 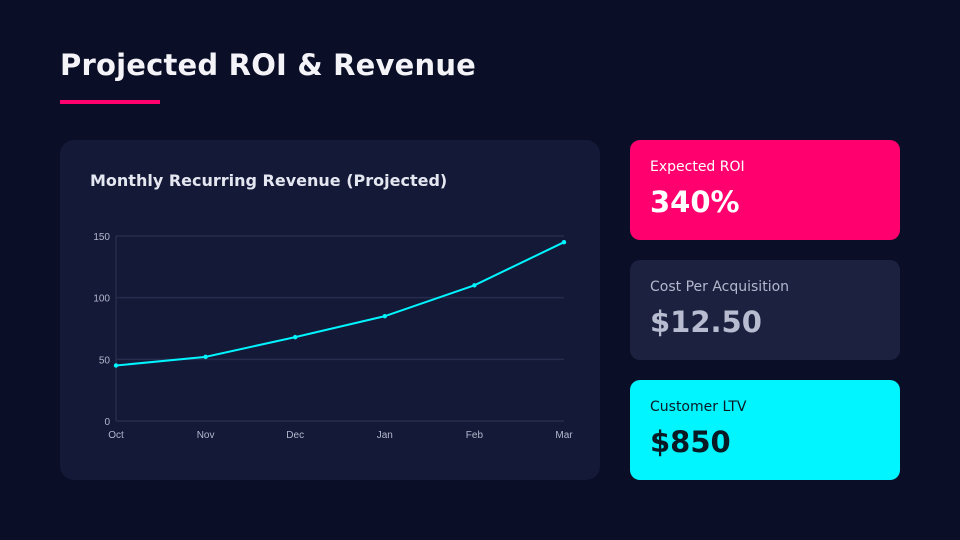 What do you see at coordinates (295, 435) in the screenshot?
I see `x-tick-label: Dec` at bounding box center [295, 435].